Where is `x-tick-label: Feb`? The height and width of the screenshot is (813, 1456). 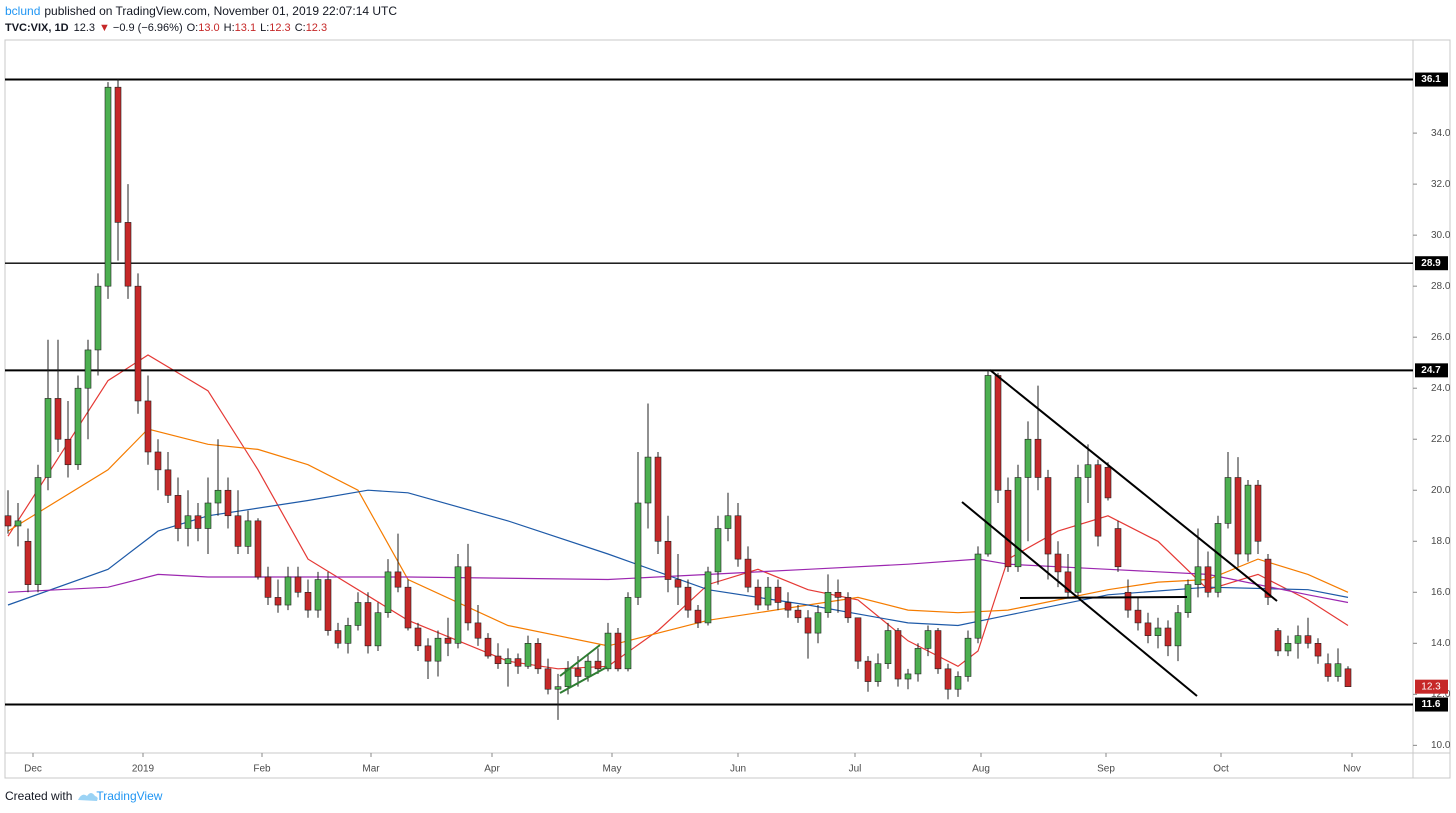 x-tick-label: Feb is located at coordinates (262, 769).